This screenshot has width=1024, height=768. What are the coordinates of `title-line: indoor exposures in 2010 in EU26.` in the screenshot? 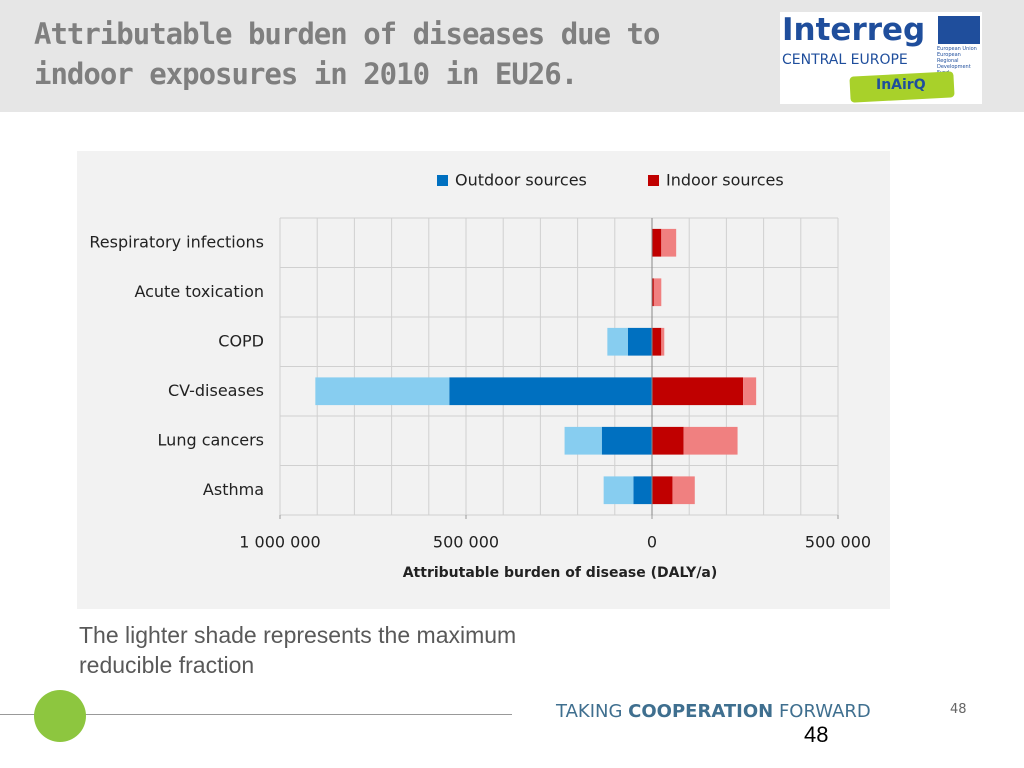 It's located at (306, 74).